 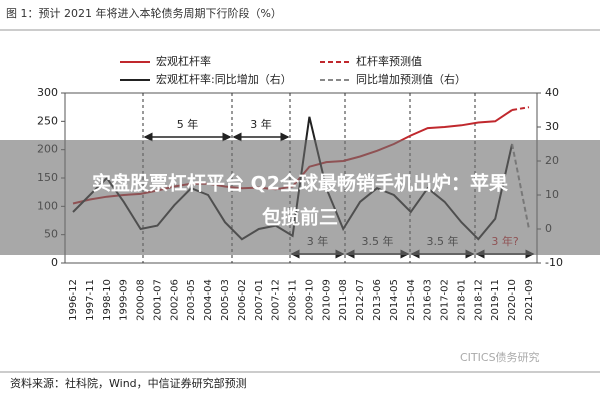 What do you see at coordinates (276, 300) in the screenshot?
I see `x-tick-label: 2007-12` at bounding box center [276, 300].